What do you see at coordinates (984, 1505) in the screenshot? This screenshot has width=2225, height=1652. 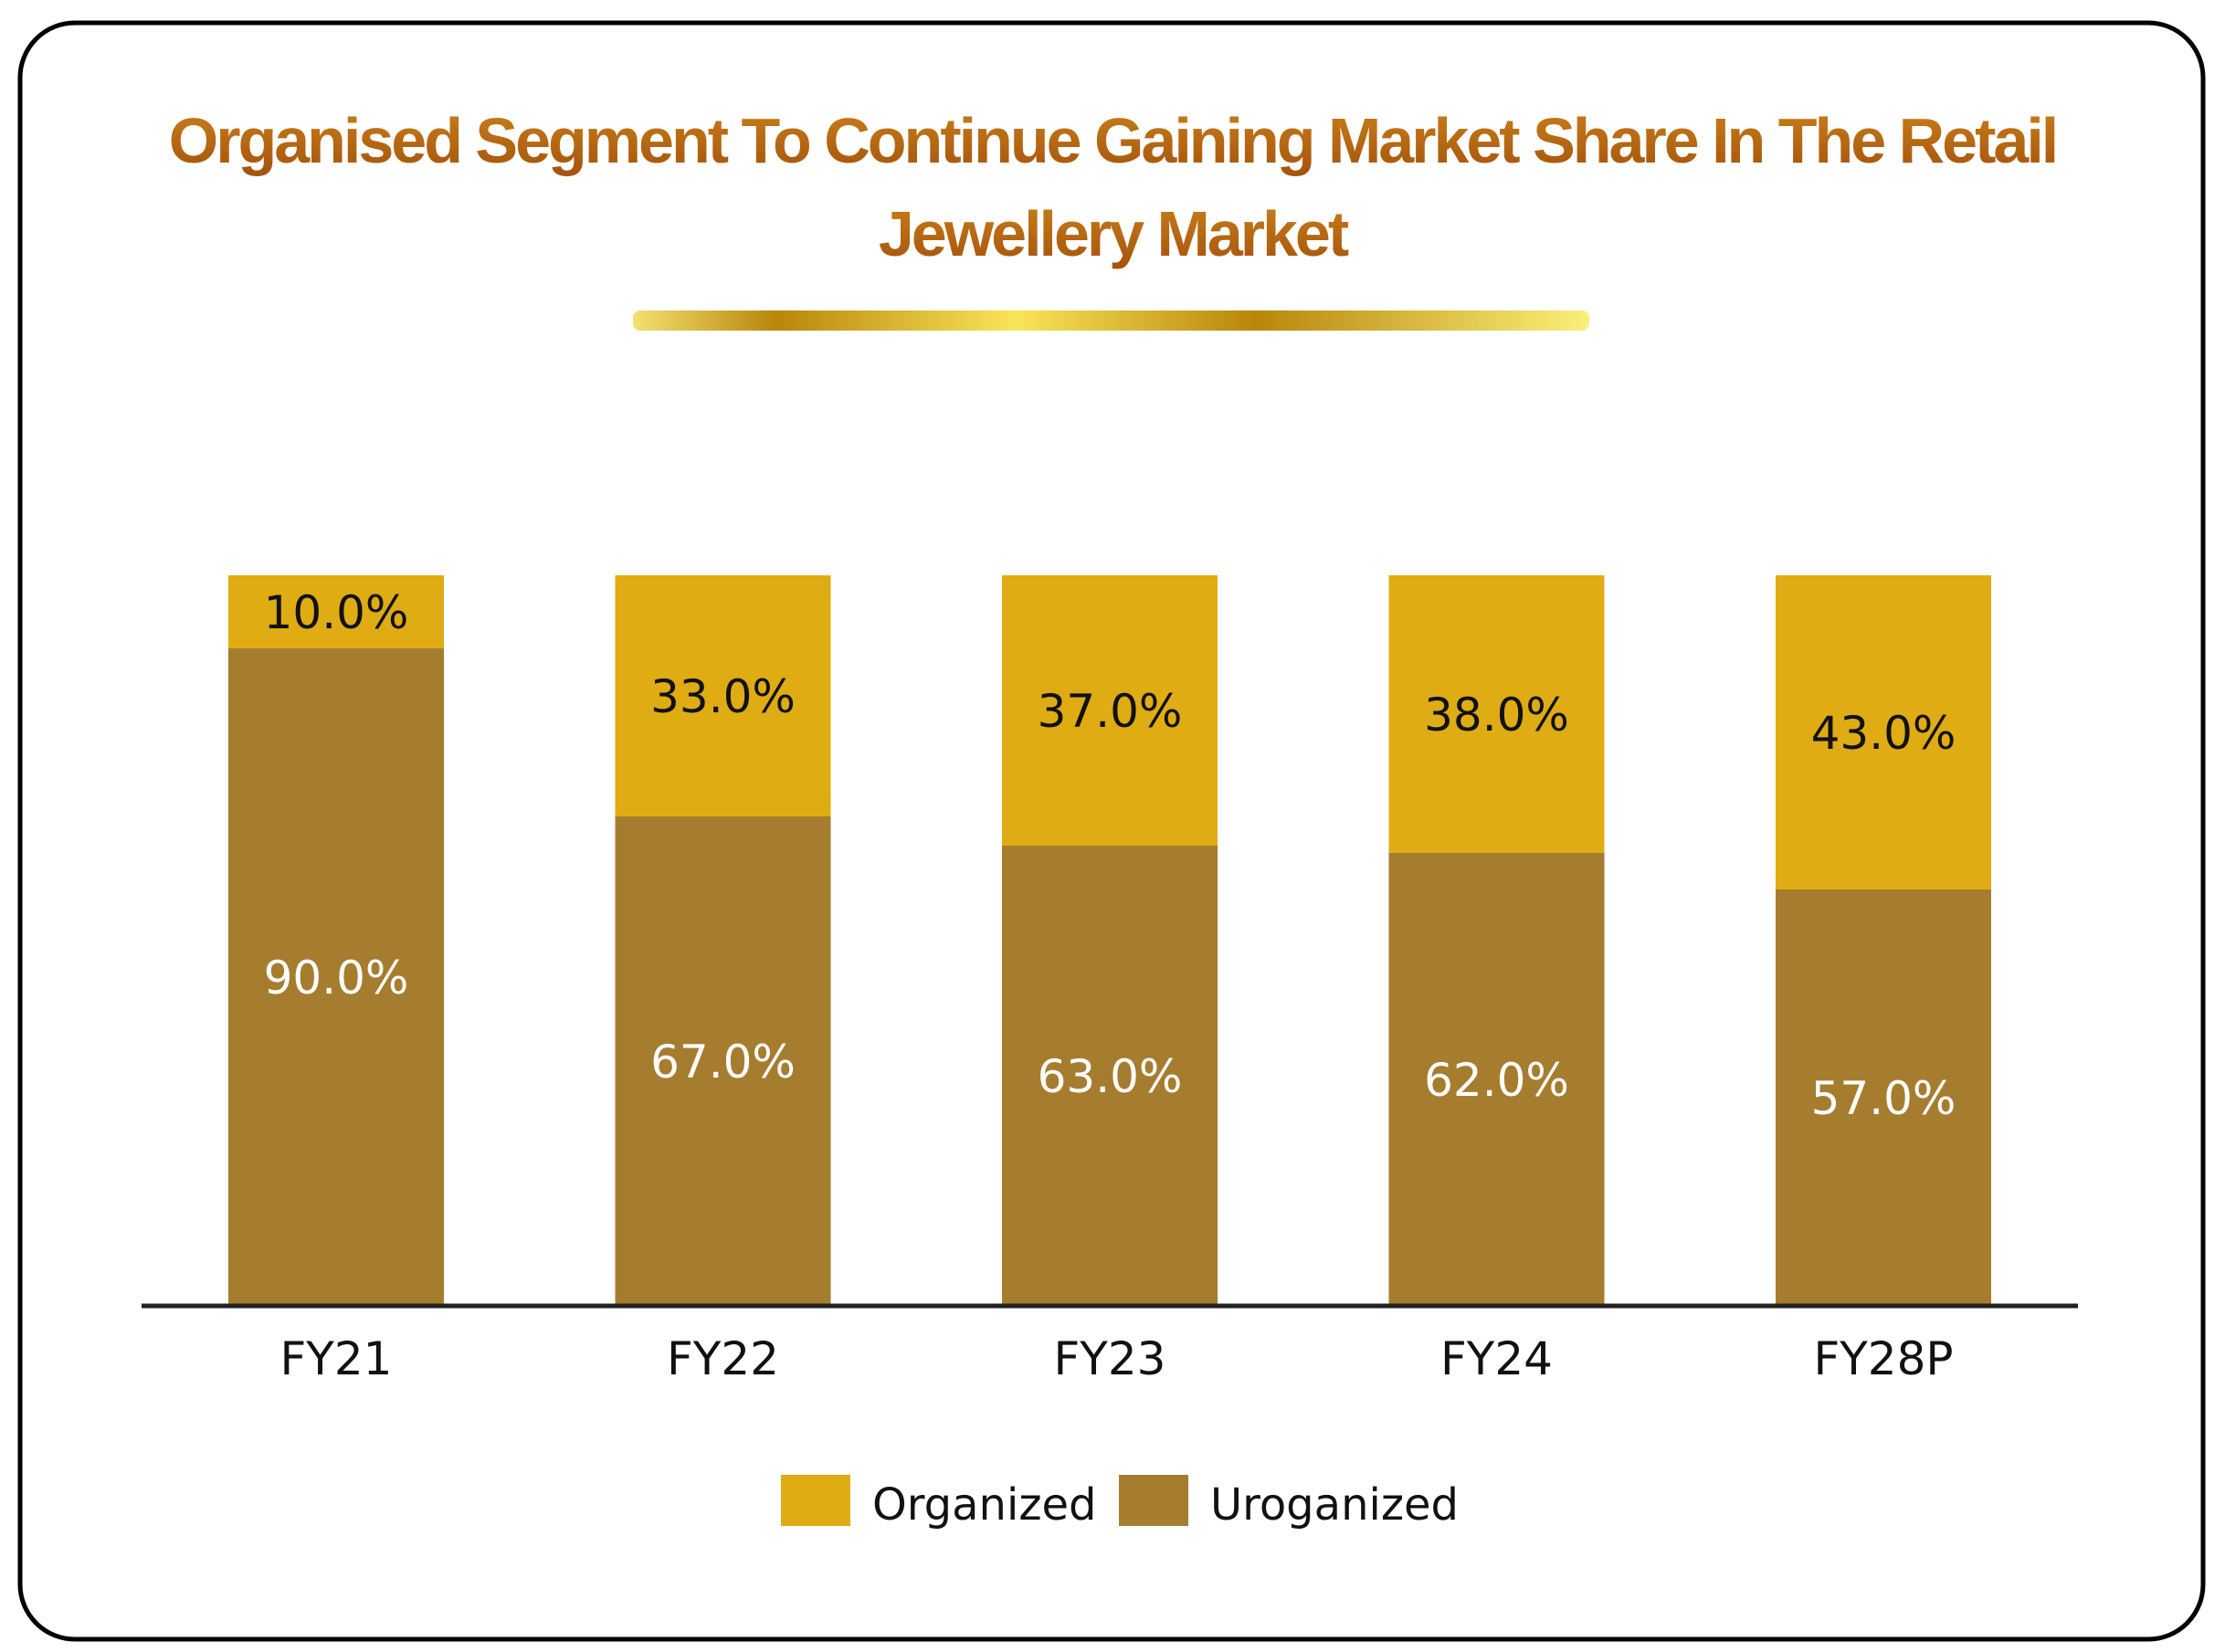 I see `legend-label-organized: Organized` at bounding box center [984, 1505].